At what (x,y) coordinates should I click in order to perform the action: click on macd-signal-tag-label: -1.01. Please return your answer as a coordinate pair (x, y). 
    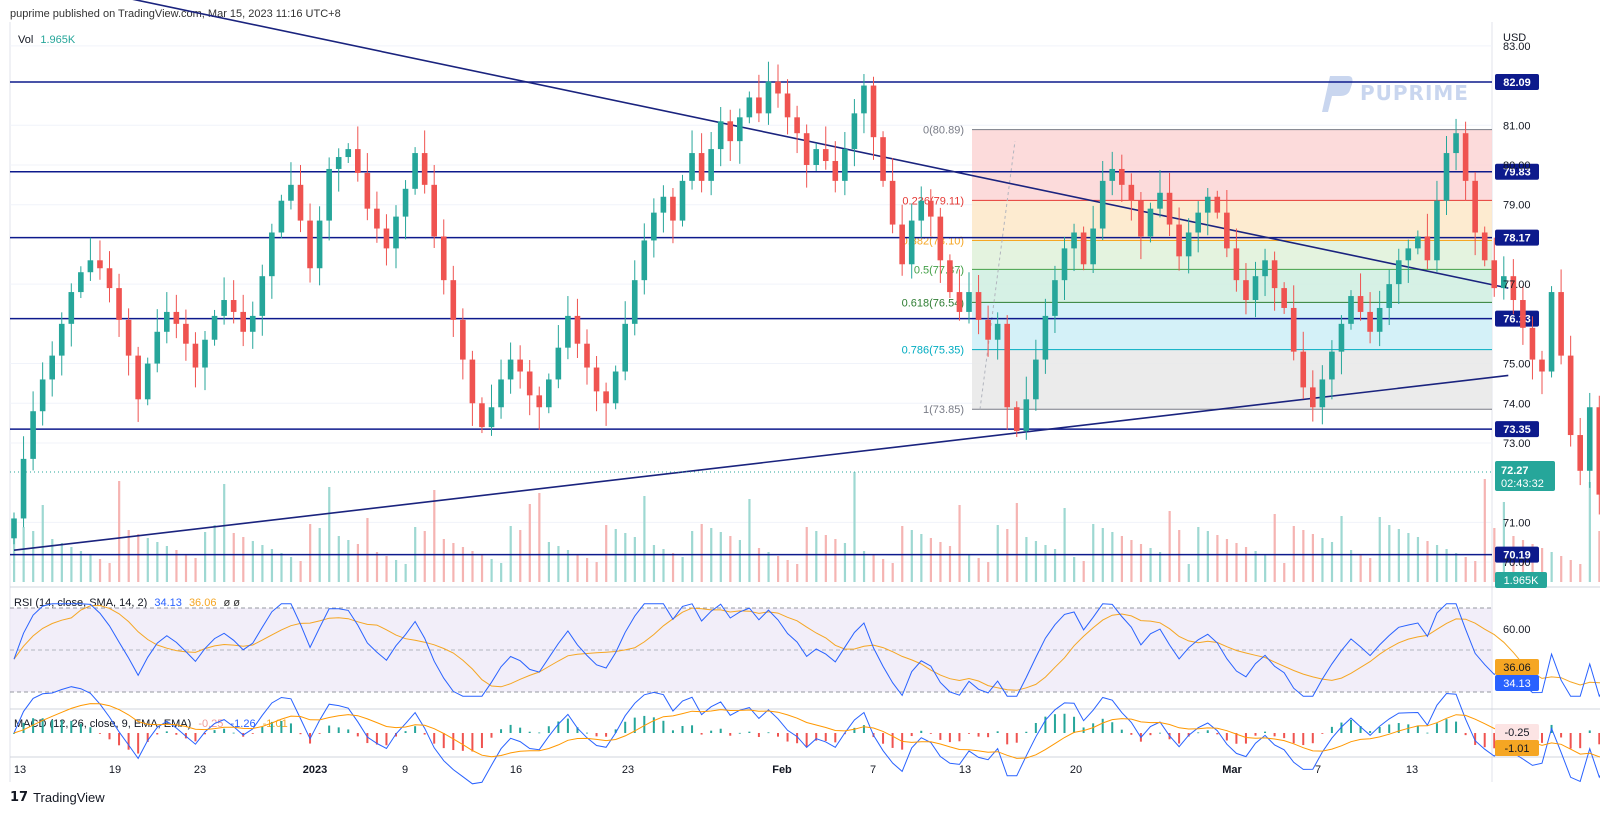
    Looking at the image, I should click on (1516, 749).